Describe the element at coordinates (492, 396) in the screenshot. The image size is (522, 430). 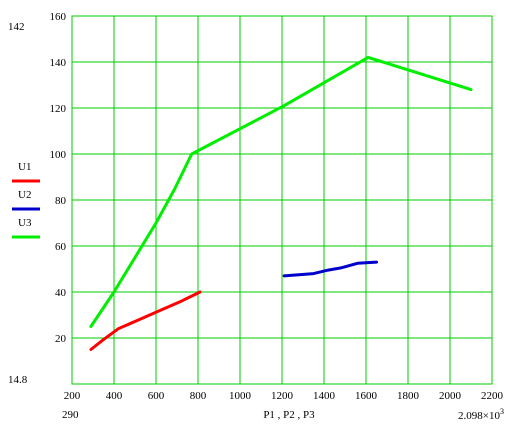
I see `x-tick-label: 2200` at that location.